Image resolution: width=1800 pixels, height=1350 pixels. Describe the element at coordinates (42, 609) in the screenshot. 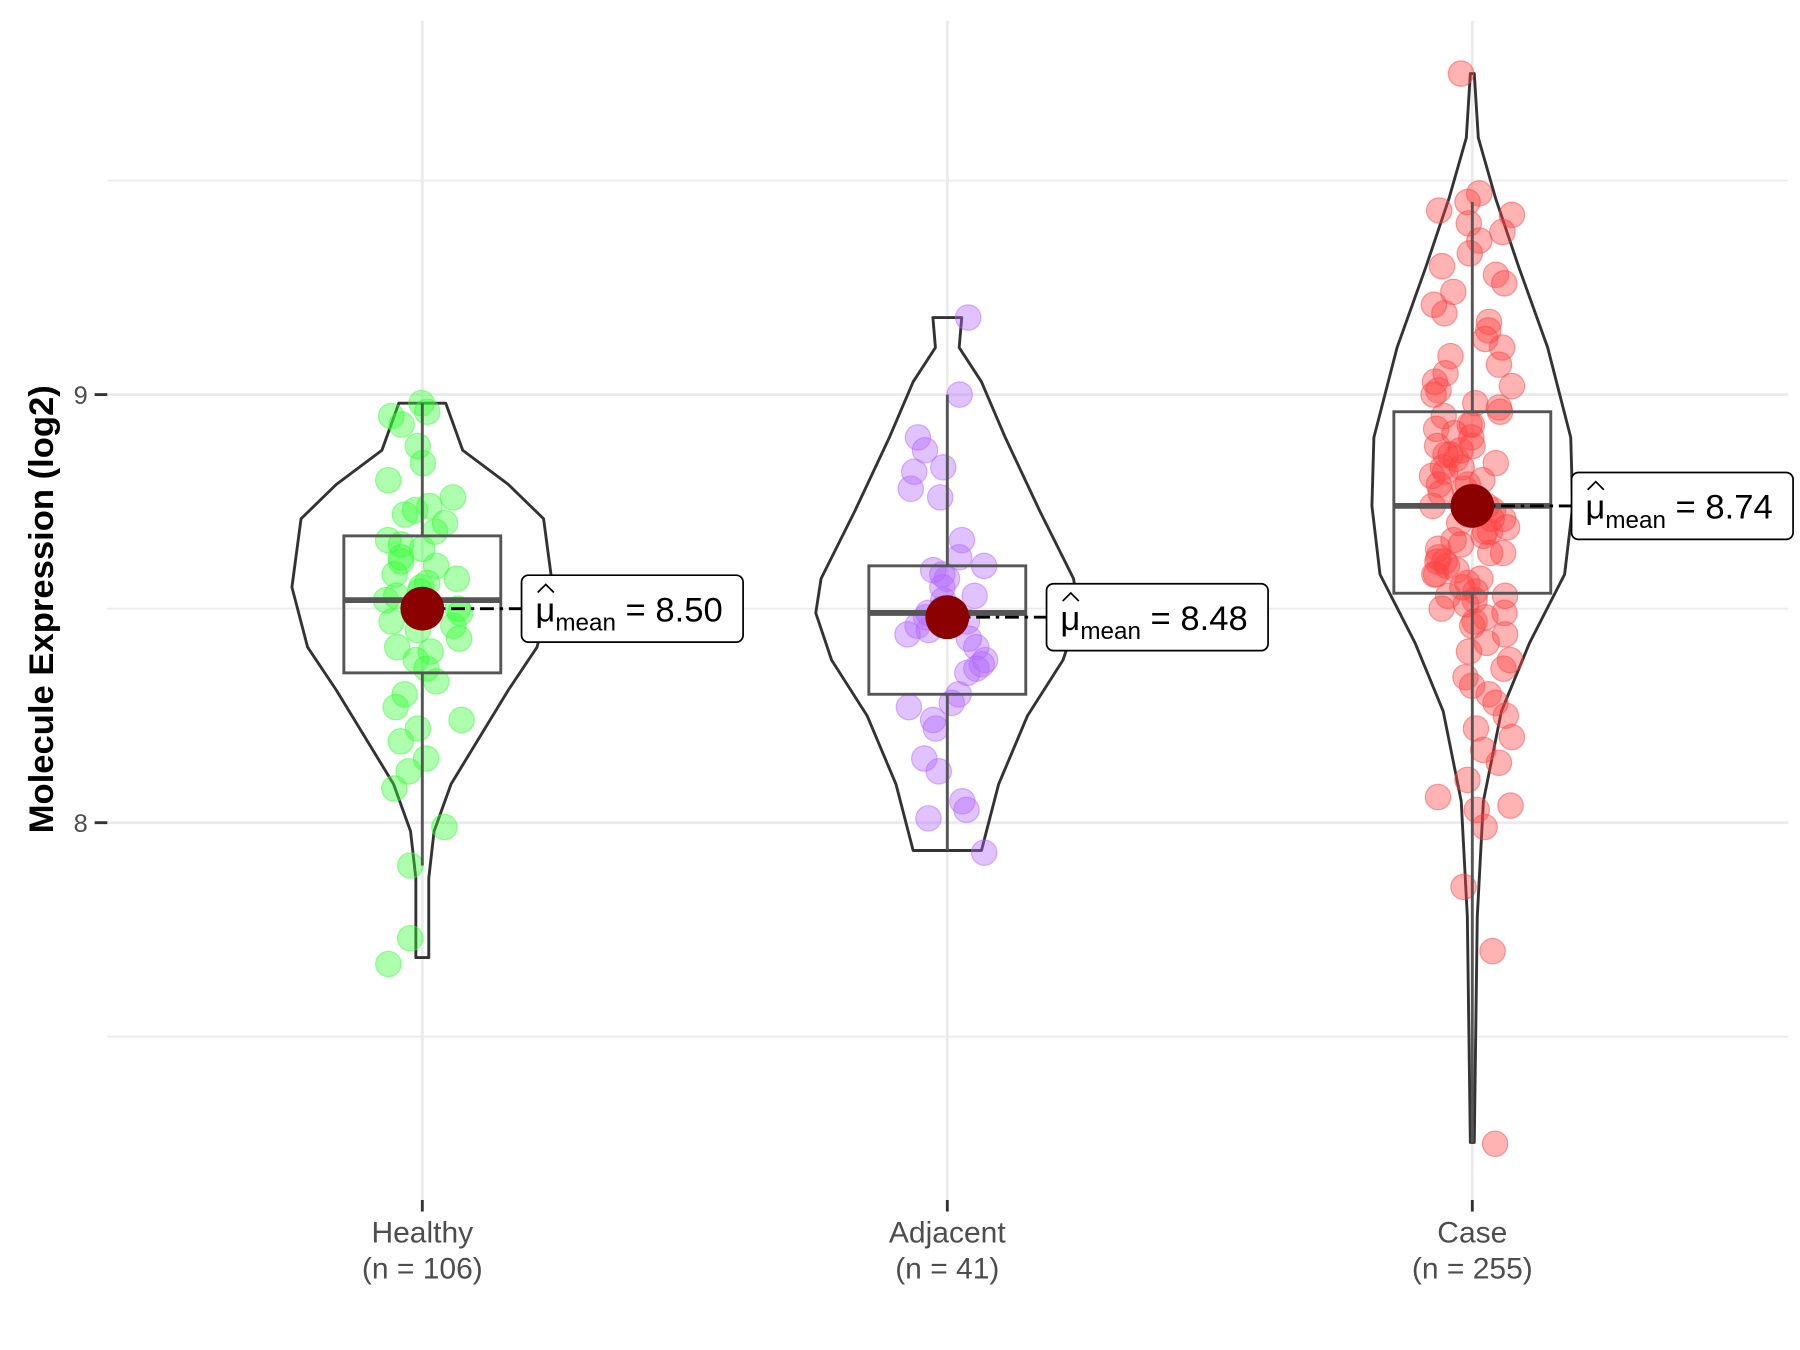

I see `y-axis-title: Molecule Expression (log2)` at that location.